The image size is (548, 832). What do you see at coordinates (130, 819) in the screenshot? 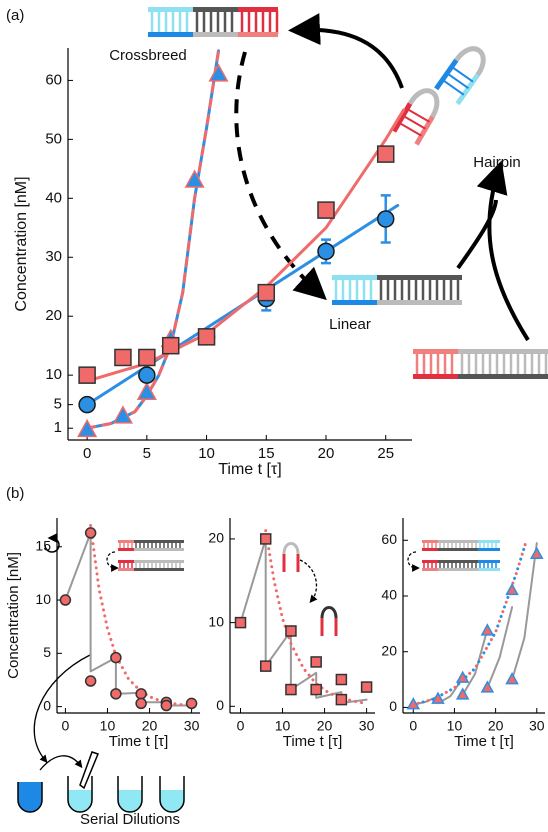
I see `caption: Serial Dilutions` at bounding box center [130, 819].